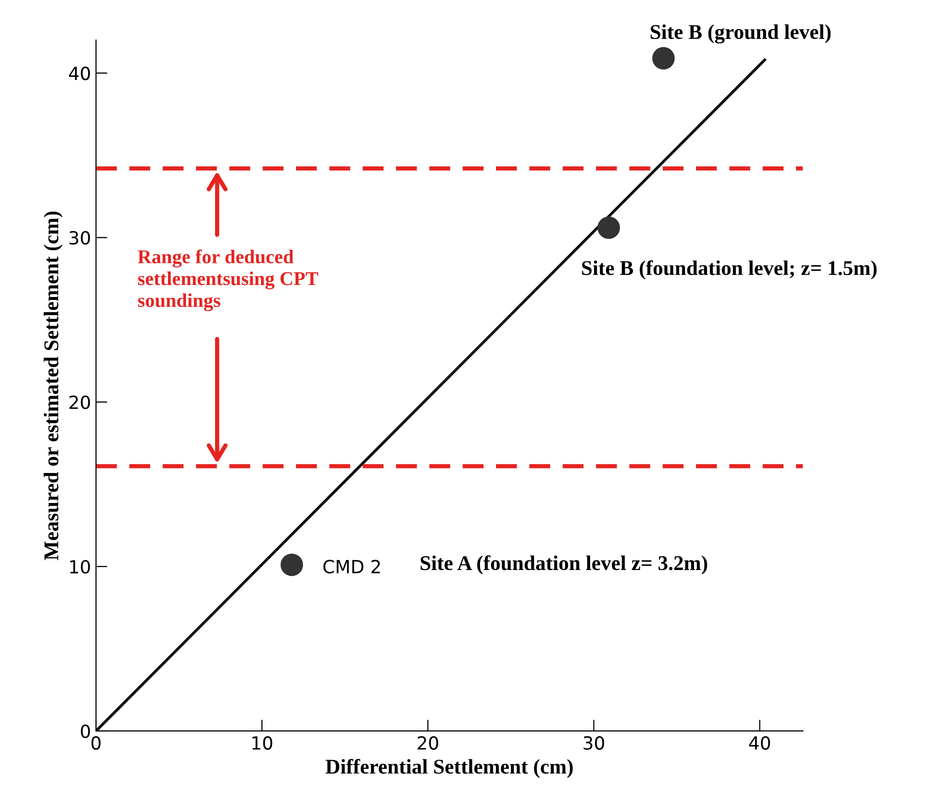 Image resolution: width=945 pixels, height=807 pixels. What do you see at coordinates (228, 280) in the screenshot?
I see `annotation: Range for deduced settlementsusing CPT soundings` at bounding box center [228, 280].